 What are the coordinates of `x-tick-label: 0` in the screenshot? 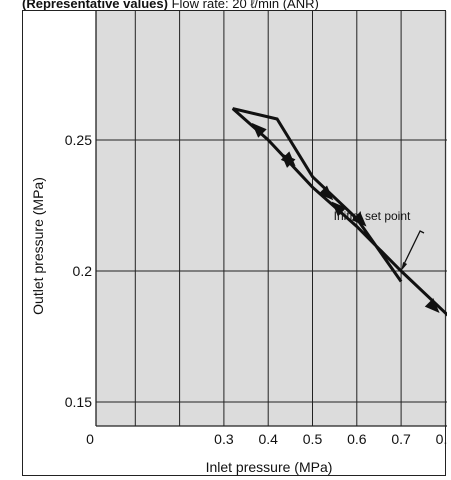 It's located at (90, 439).